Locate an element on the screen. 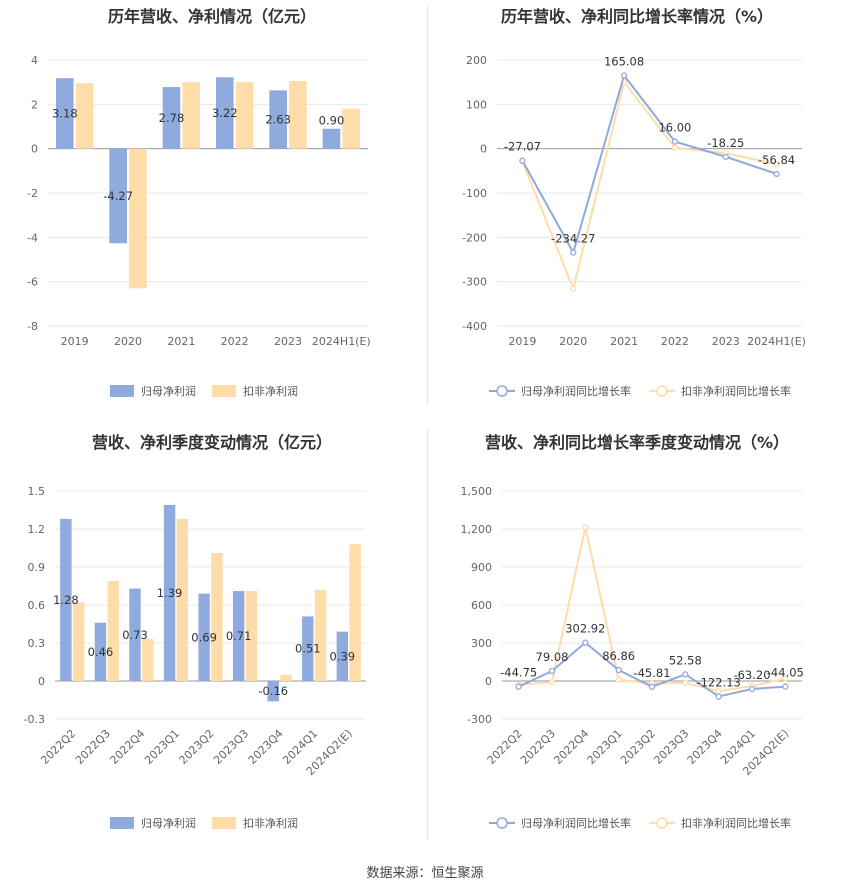 The height and width of the screenshot is (891, 850). point-series1-2020 is located at coordinates (573, 252).